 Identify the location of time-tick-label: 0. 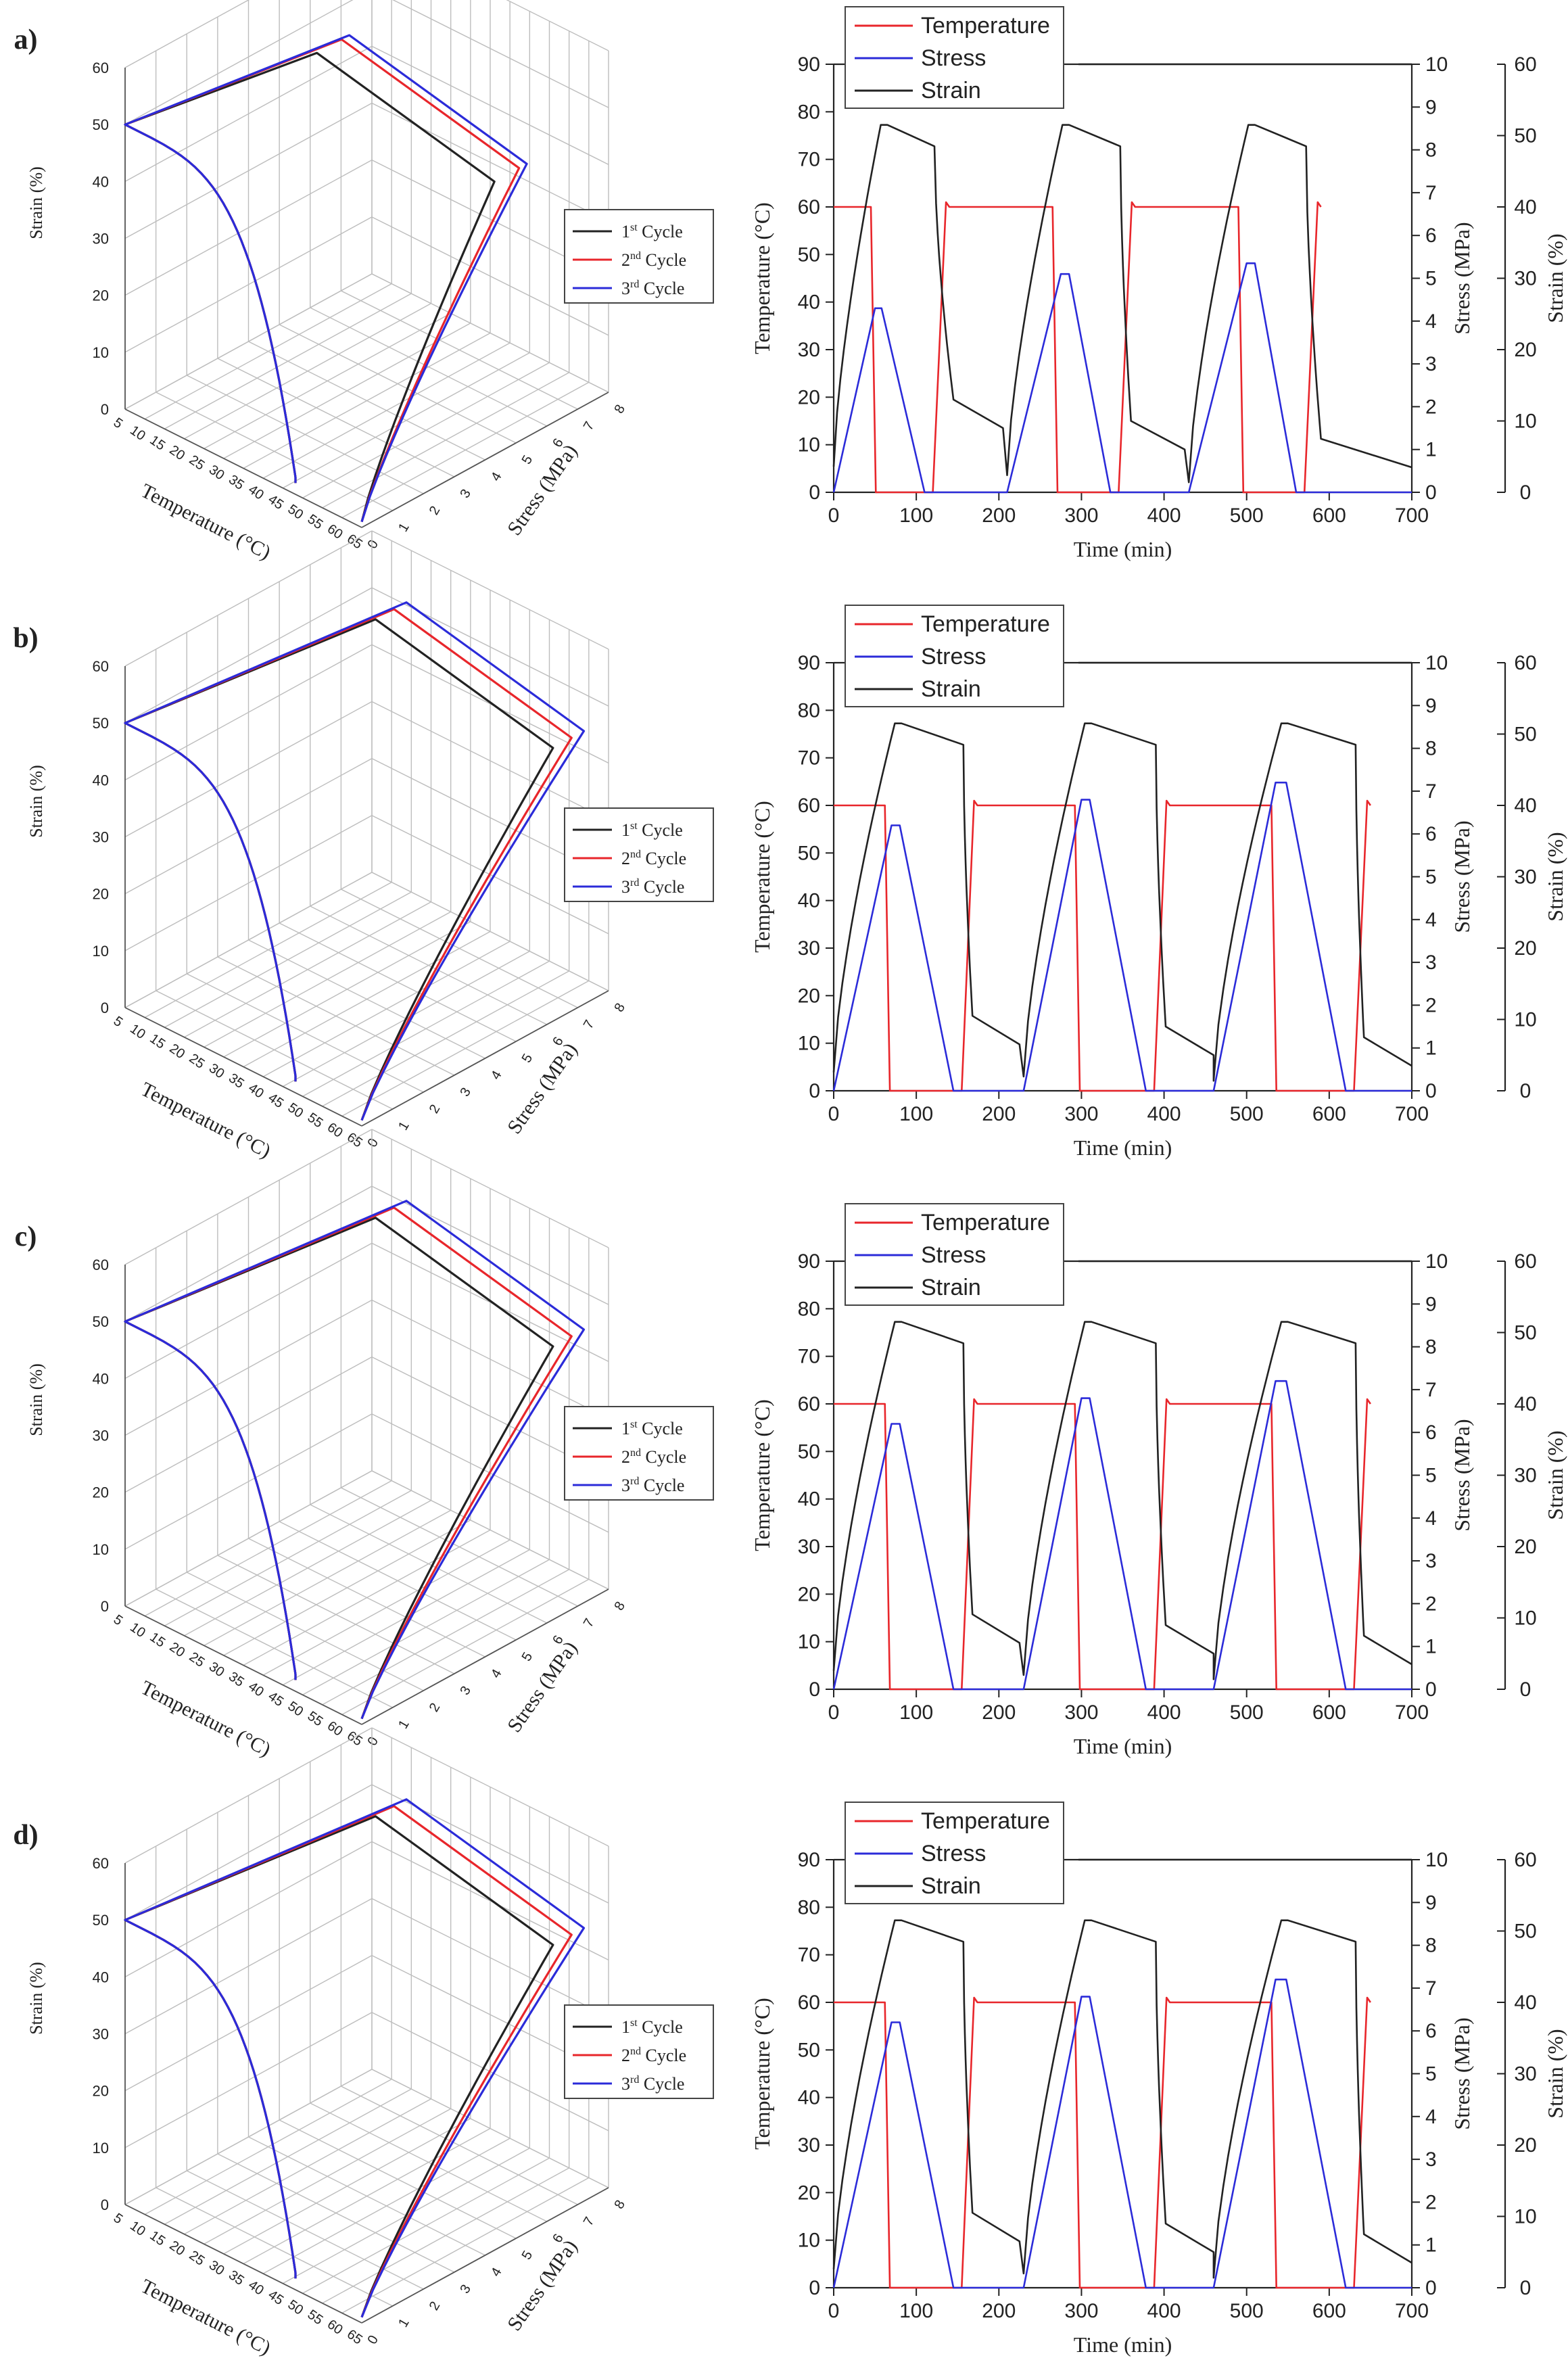
(834, 1712).